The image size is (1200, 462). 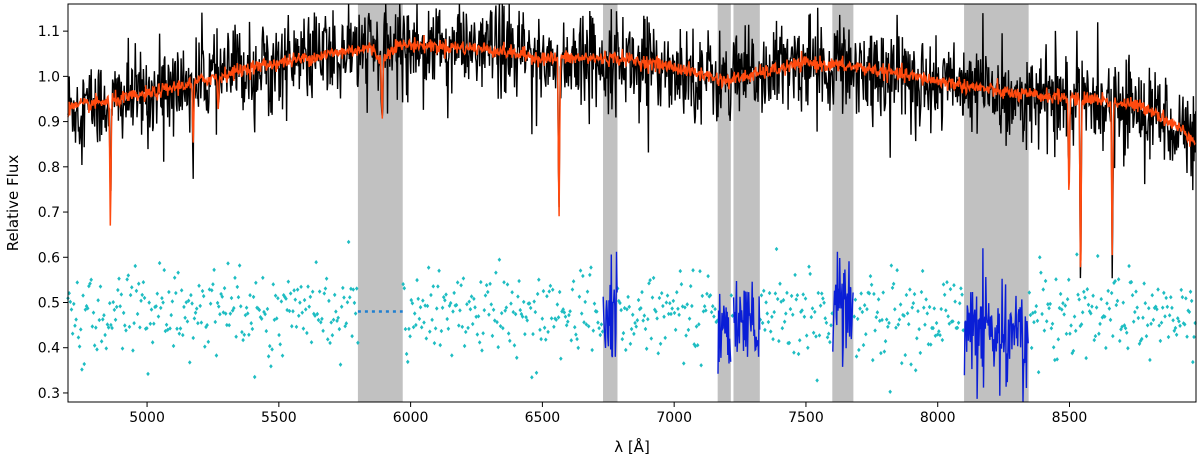 What do you see at coordinates (49, 258) in the screenshot?
I see `y-tick-label: 0.6` at bounding box center [49, 258].